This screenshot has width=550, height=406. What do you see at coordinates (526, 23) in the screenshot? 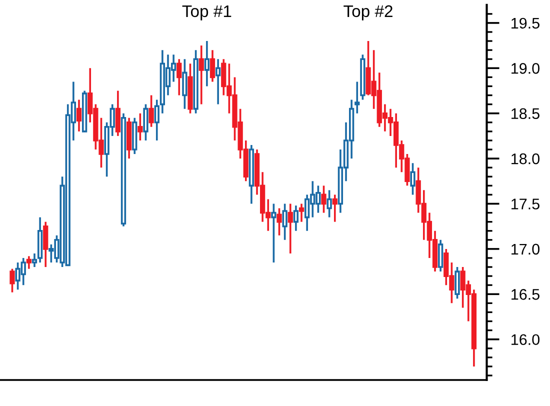
I see `y-tick-label: 19.5` at bounding box center [526, 23].